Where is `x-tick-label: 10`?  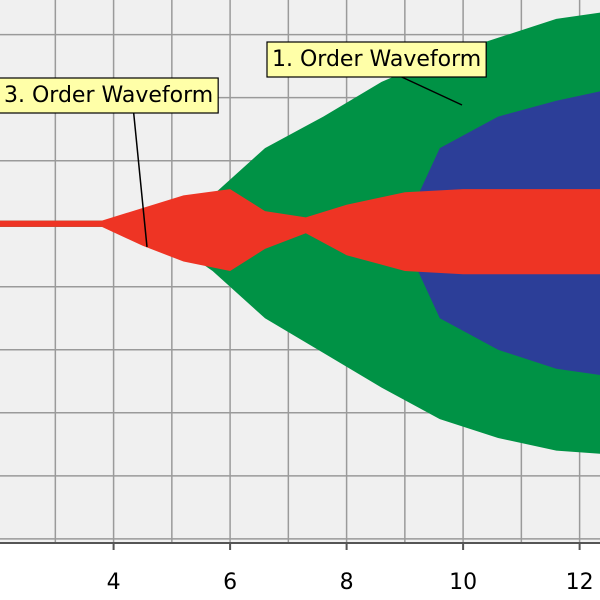
x-tick-label: 10 is located at coordinates (463, 582).